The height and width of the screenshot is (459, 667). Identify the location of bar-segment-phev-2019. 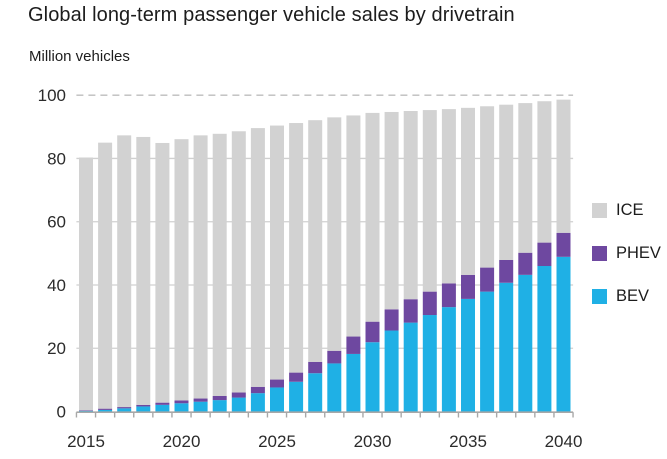
(162, 403).